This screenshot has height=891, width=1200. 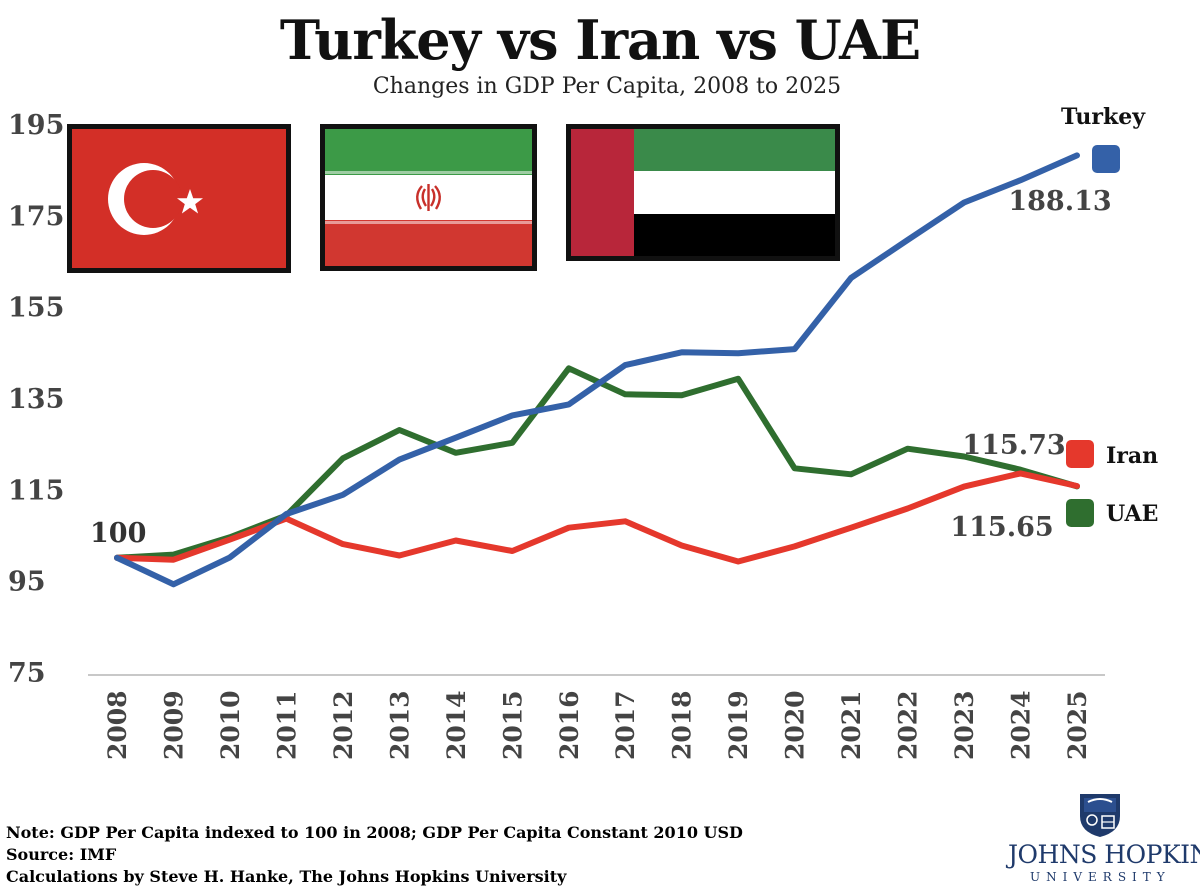 I want to click on legend-label-iran: Iran, so click(x=1132, y=456).